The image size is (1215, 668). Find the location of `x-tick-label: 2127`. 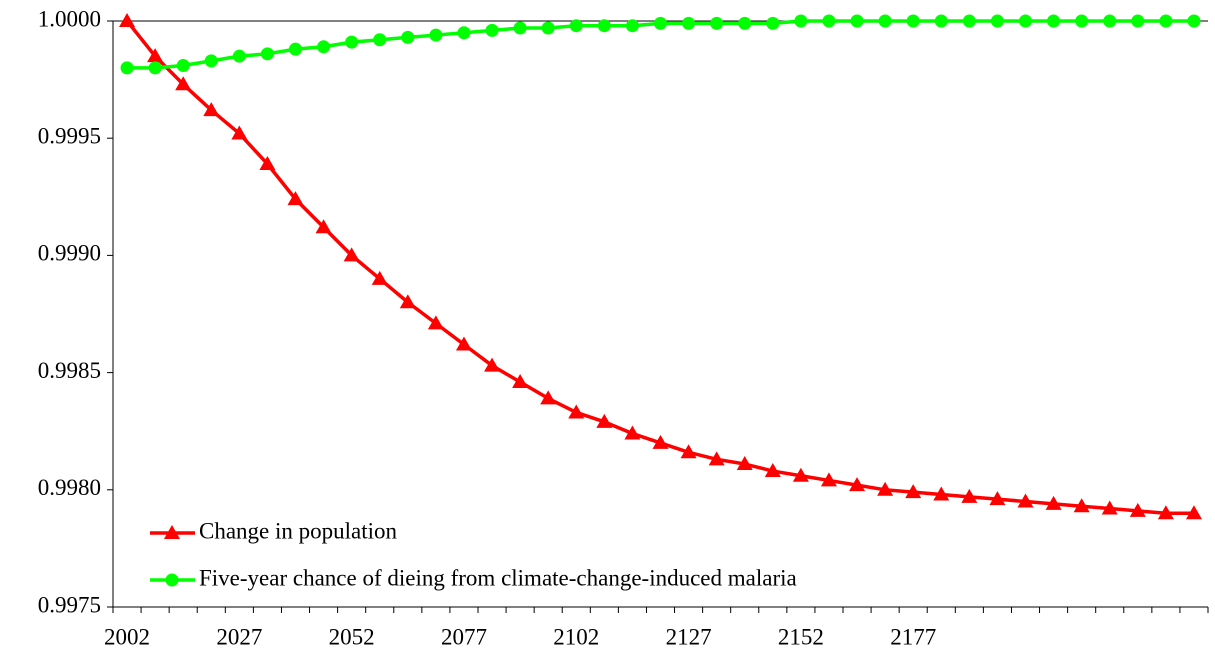

x-tick-label: 2127 is located at coordinates (689, 636).